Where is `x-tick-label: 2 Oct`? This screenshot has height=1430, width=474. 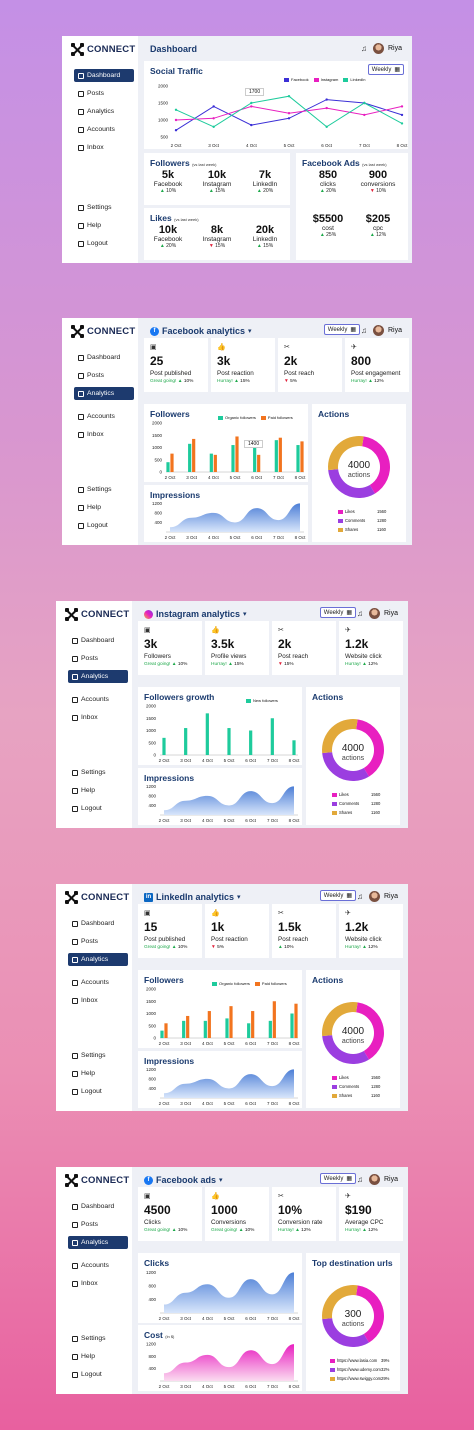 x-tick-label: 2 Oct is located at coordinates (165, 760).